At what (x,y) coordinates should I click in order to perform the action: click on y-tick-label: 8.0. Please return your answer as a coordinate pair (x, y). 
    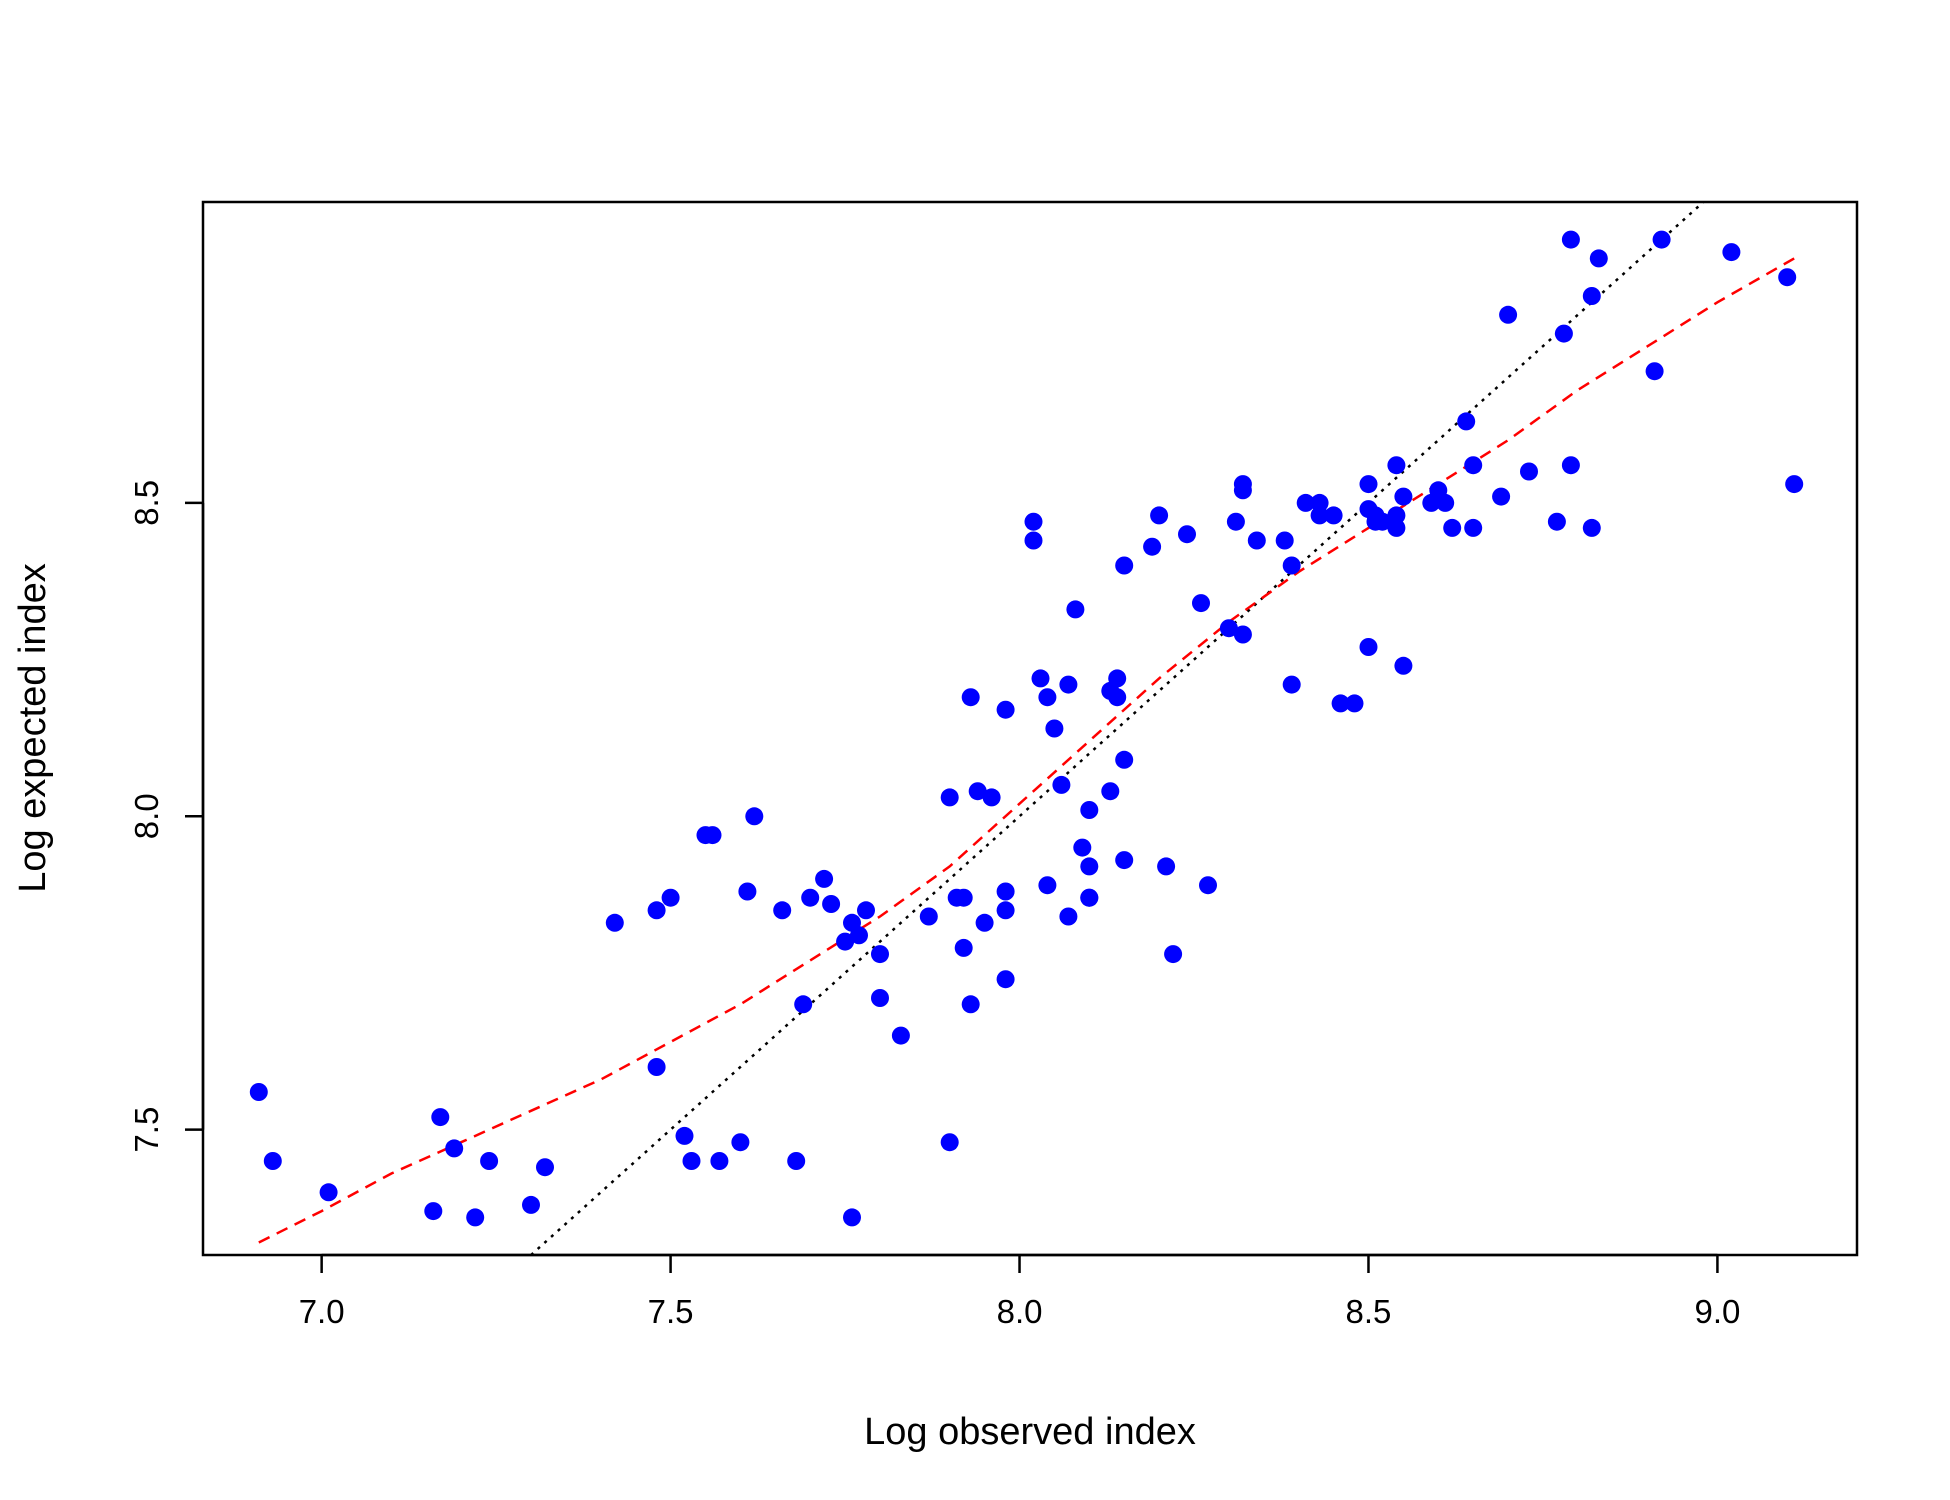
    Looking at the image, I should click on (146, 816).